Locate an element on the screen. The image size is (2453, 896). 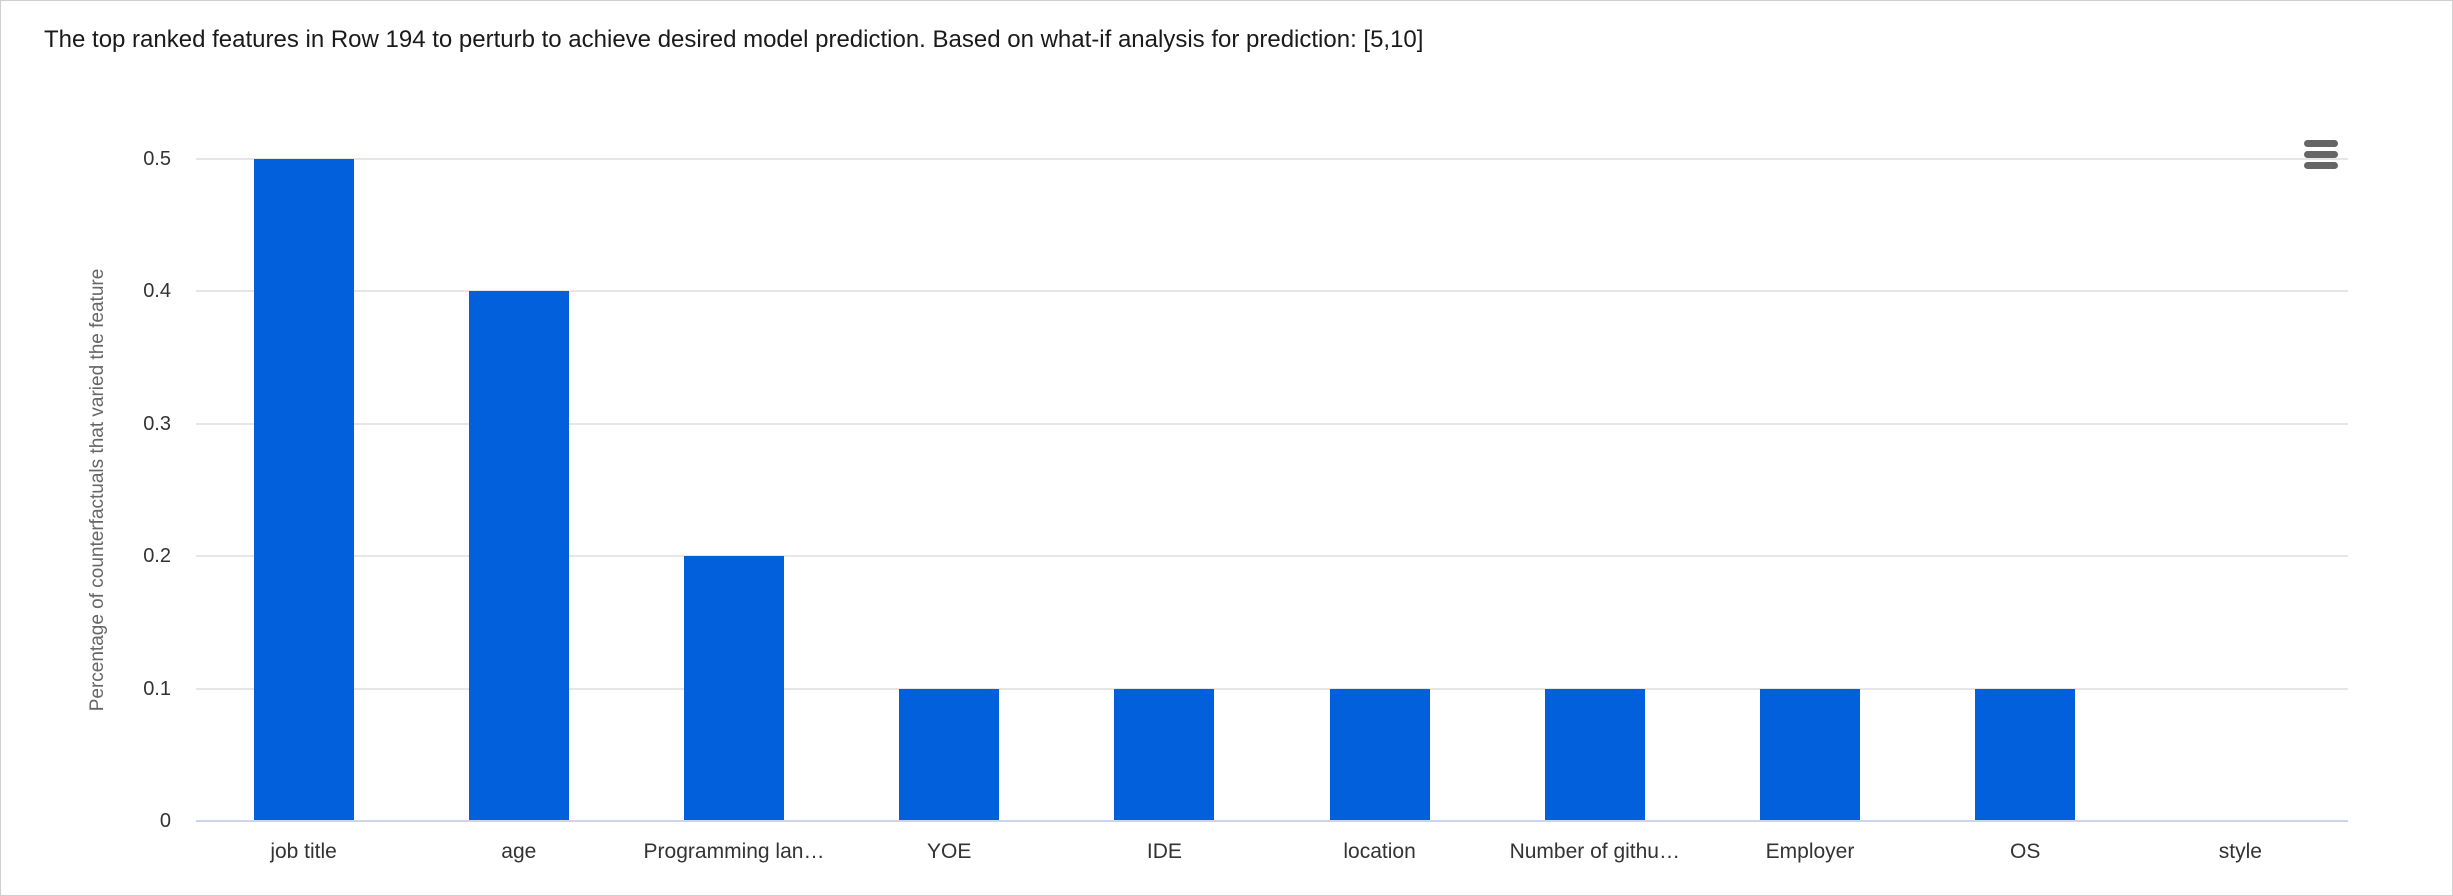
bar-programming-lan- is located at coordinates (734, 688).